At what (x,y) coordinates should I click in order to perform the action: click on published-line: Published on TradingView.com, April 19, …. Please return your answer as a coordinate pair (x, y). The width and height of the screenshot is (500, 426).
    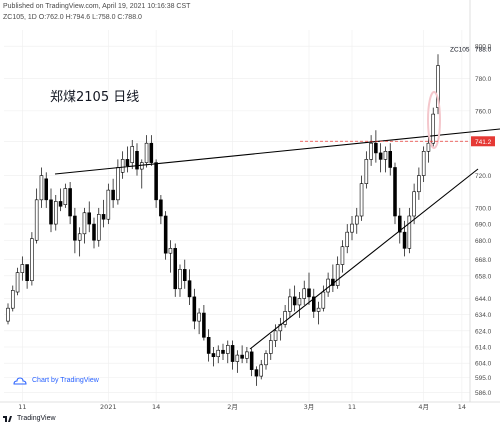
    Looking at the image, I should click on (97, 6).